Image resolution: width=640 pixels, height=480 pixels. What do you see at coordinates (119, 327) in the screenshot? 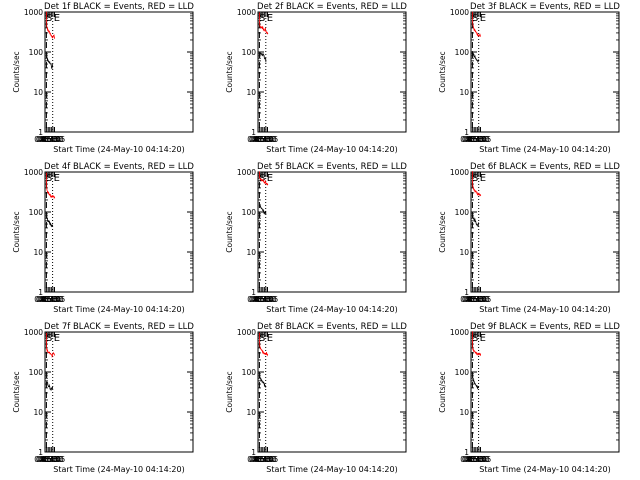
I see `panel-title: Det 7f BLACK = Events, RED = LLD` at bounding box center [119, 327].